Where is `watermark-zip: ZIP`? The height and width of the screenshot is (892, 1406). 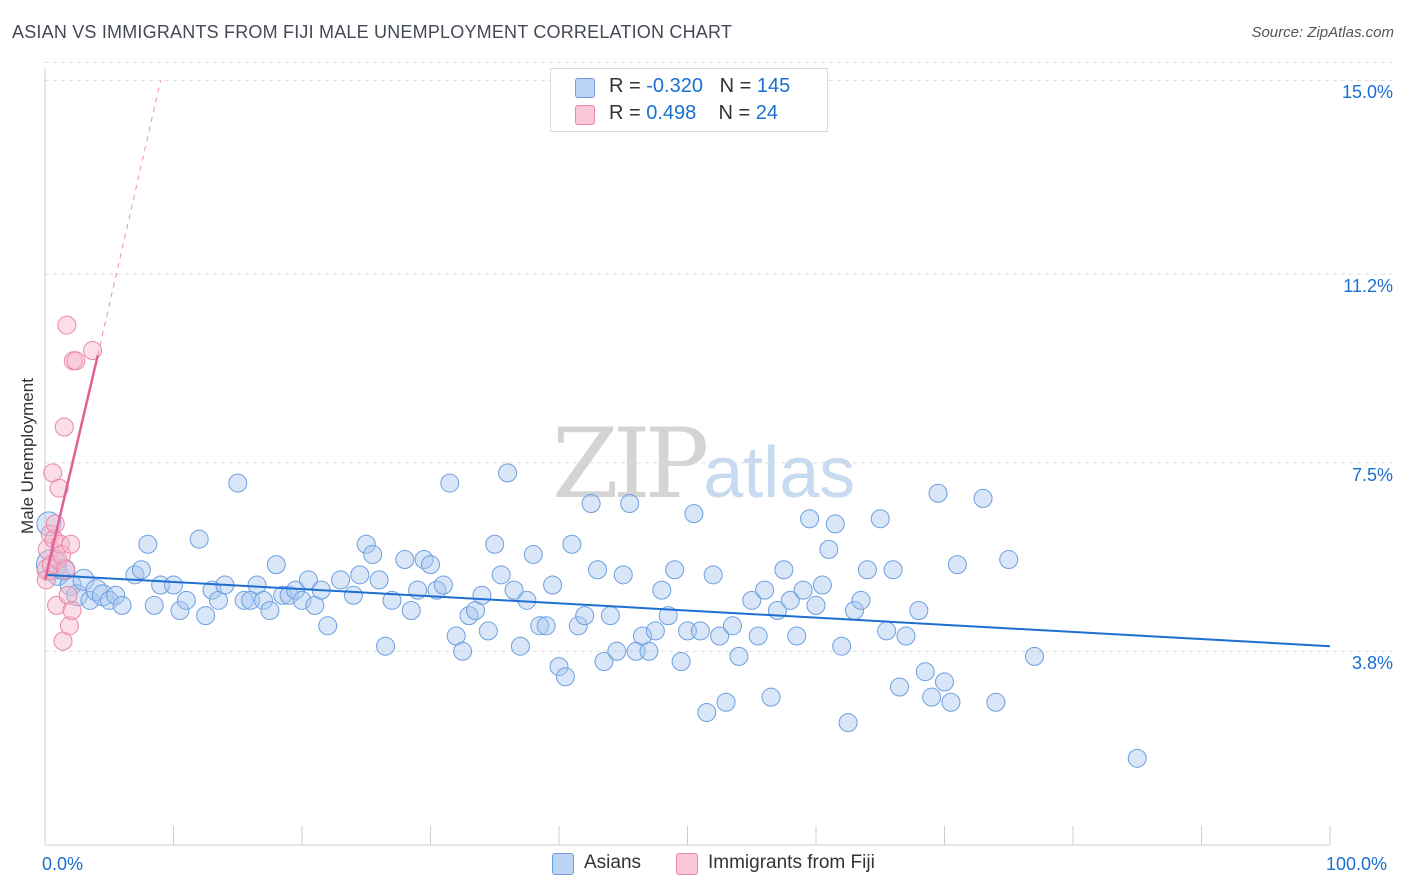
watermark-zip: ZIP is located at coordinates (630, 464).